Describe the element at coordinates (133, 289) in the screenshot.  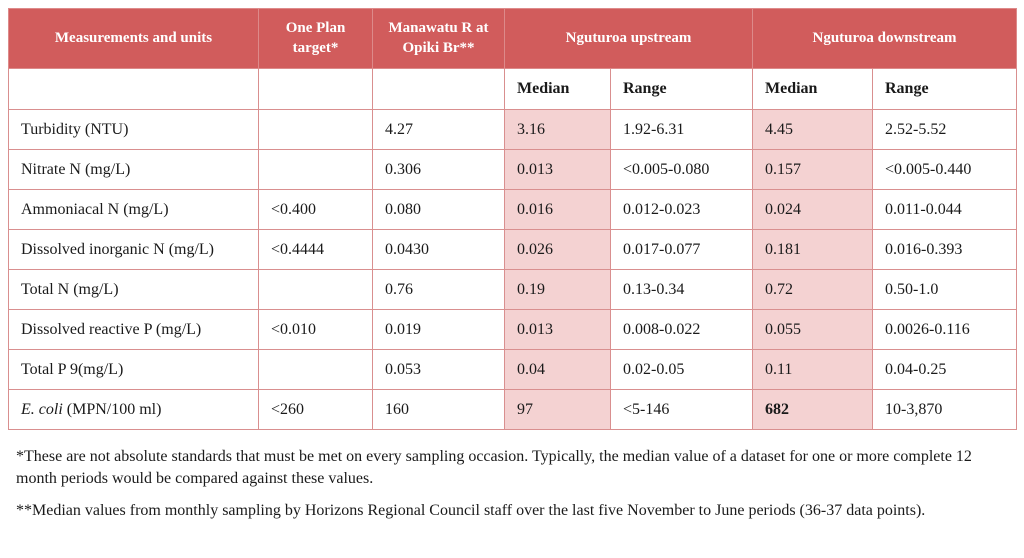
I see `cell-measurement: Total N (mg/L)` at that location.